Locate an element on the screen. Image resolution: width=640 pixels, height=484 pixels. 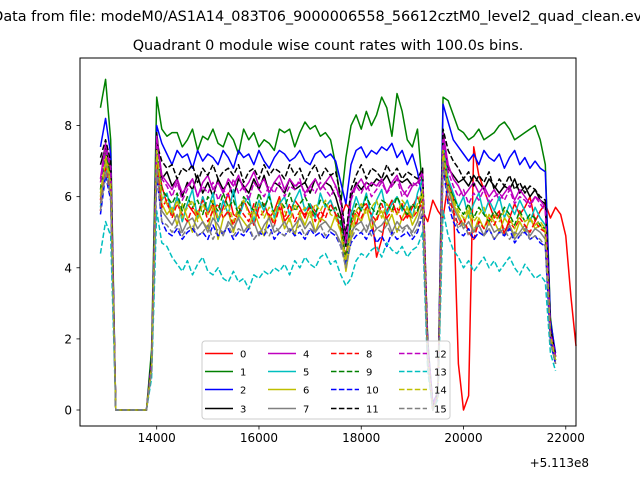
x-axis-offset-label: +5.113e8 is located at coordinates (559, 463).